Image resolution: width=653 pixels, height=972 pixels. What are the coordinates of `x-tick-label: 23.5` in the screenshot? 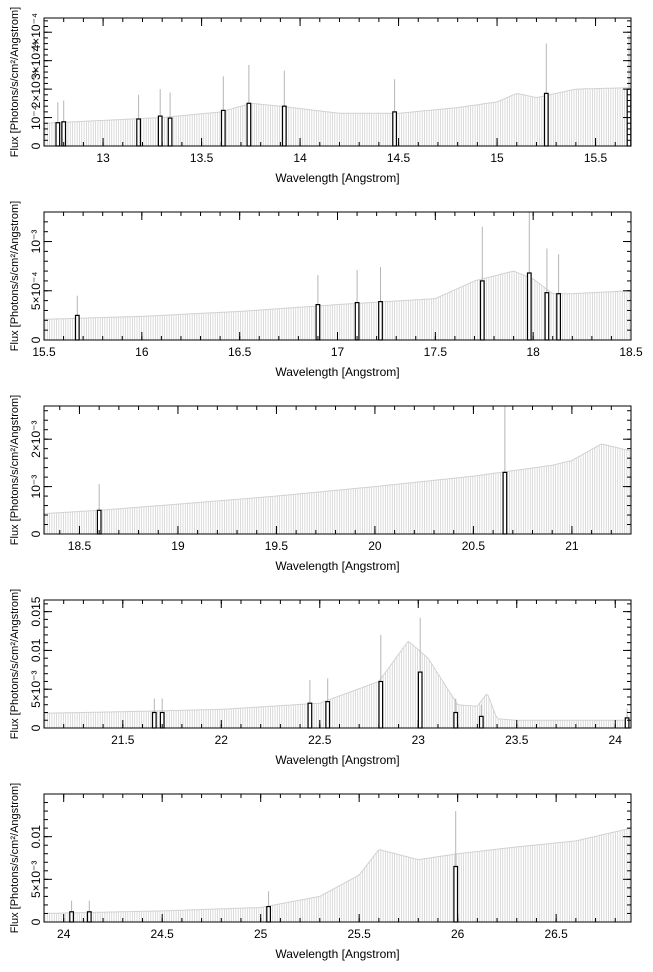 It's located at (517, 740).